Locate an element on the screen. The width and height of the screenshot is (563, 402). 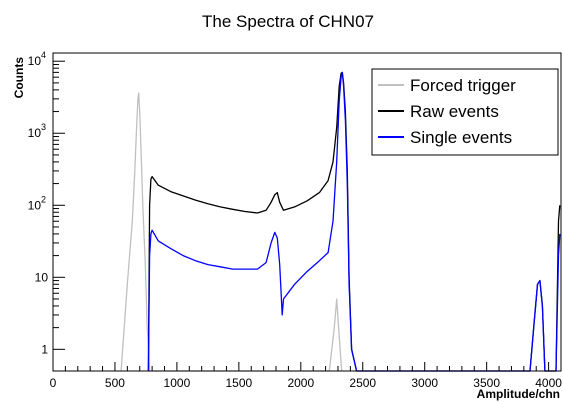
x-tick-label: 1000 is located at coordinates (177, 383).